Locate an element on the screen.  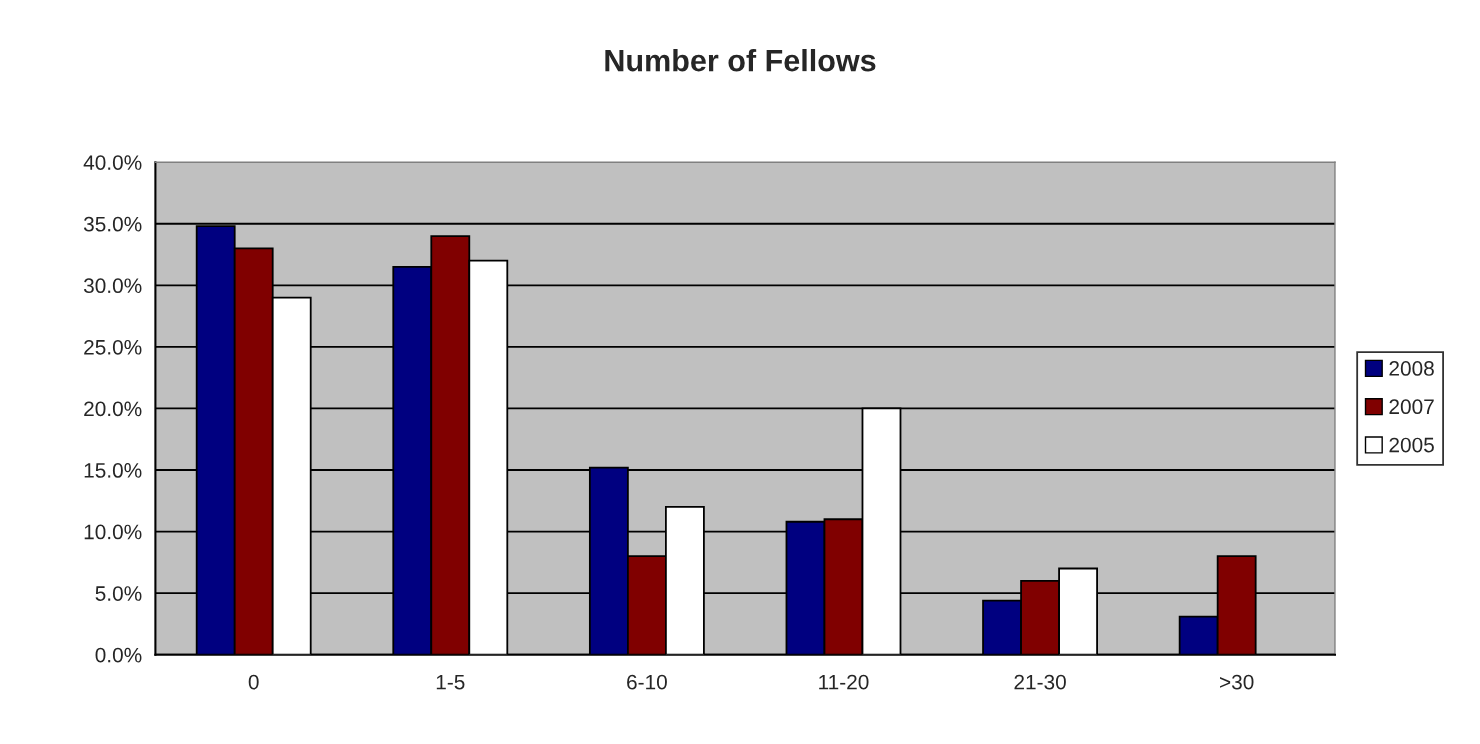
legend-label: 2005 is located at coordinates (1411, 445).